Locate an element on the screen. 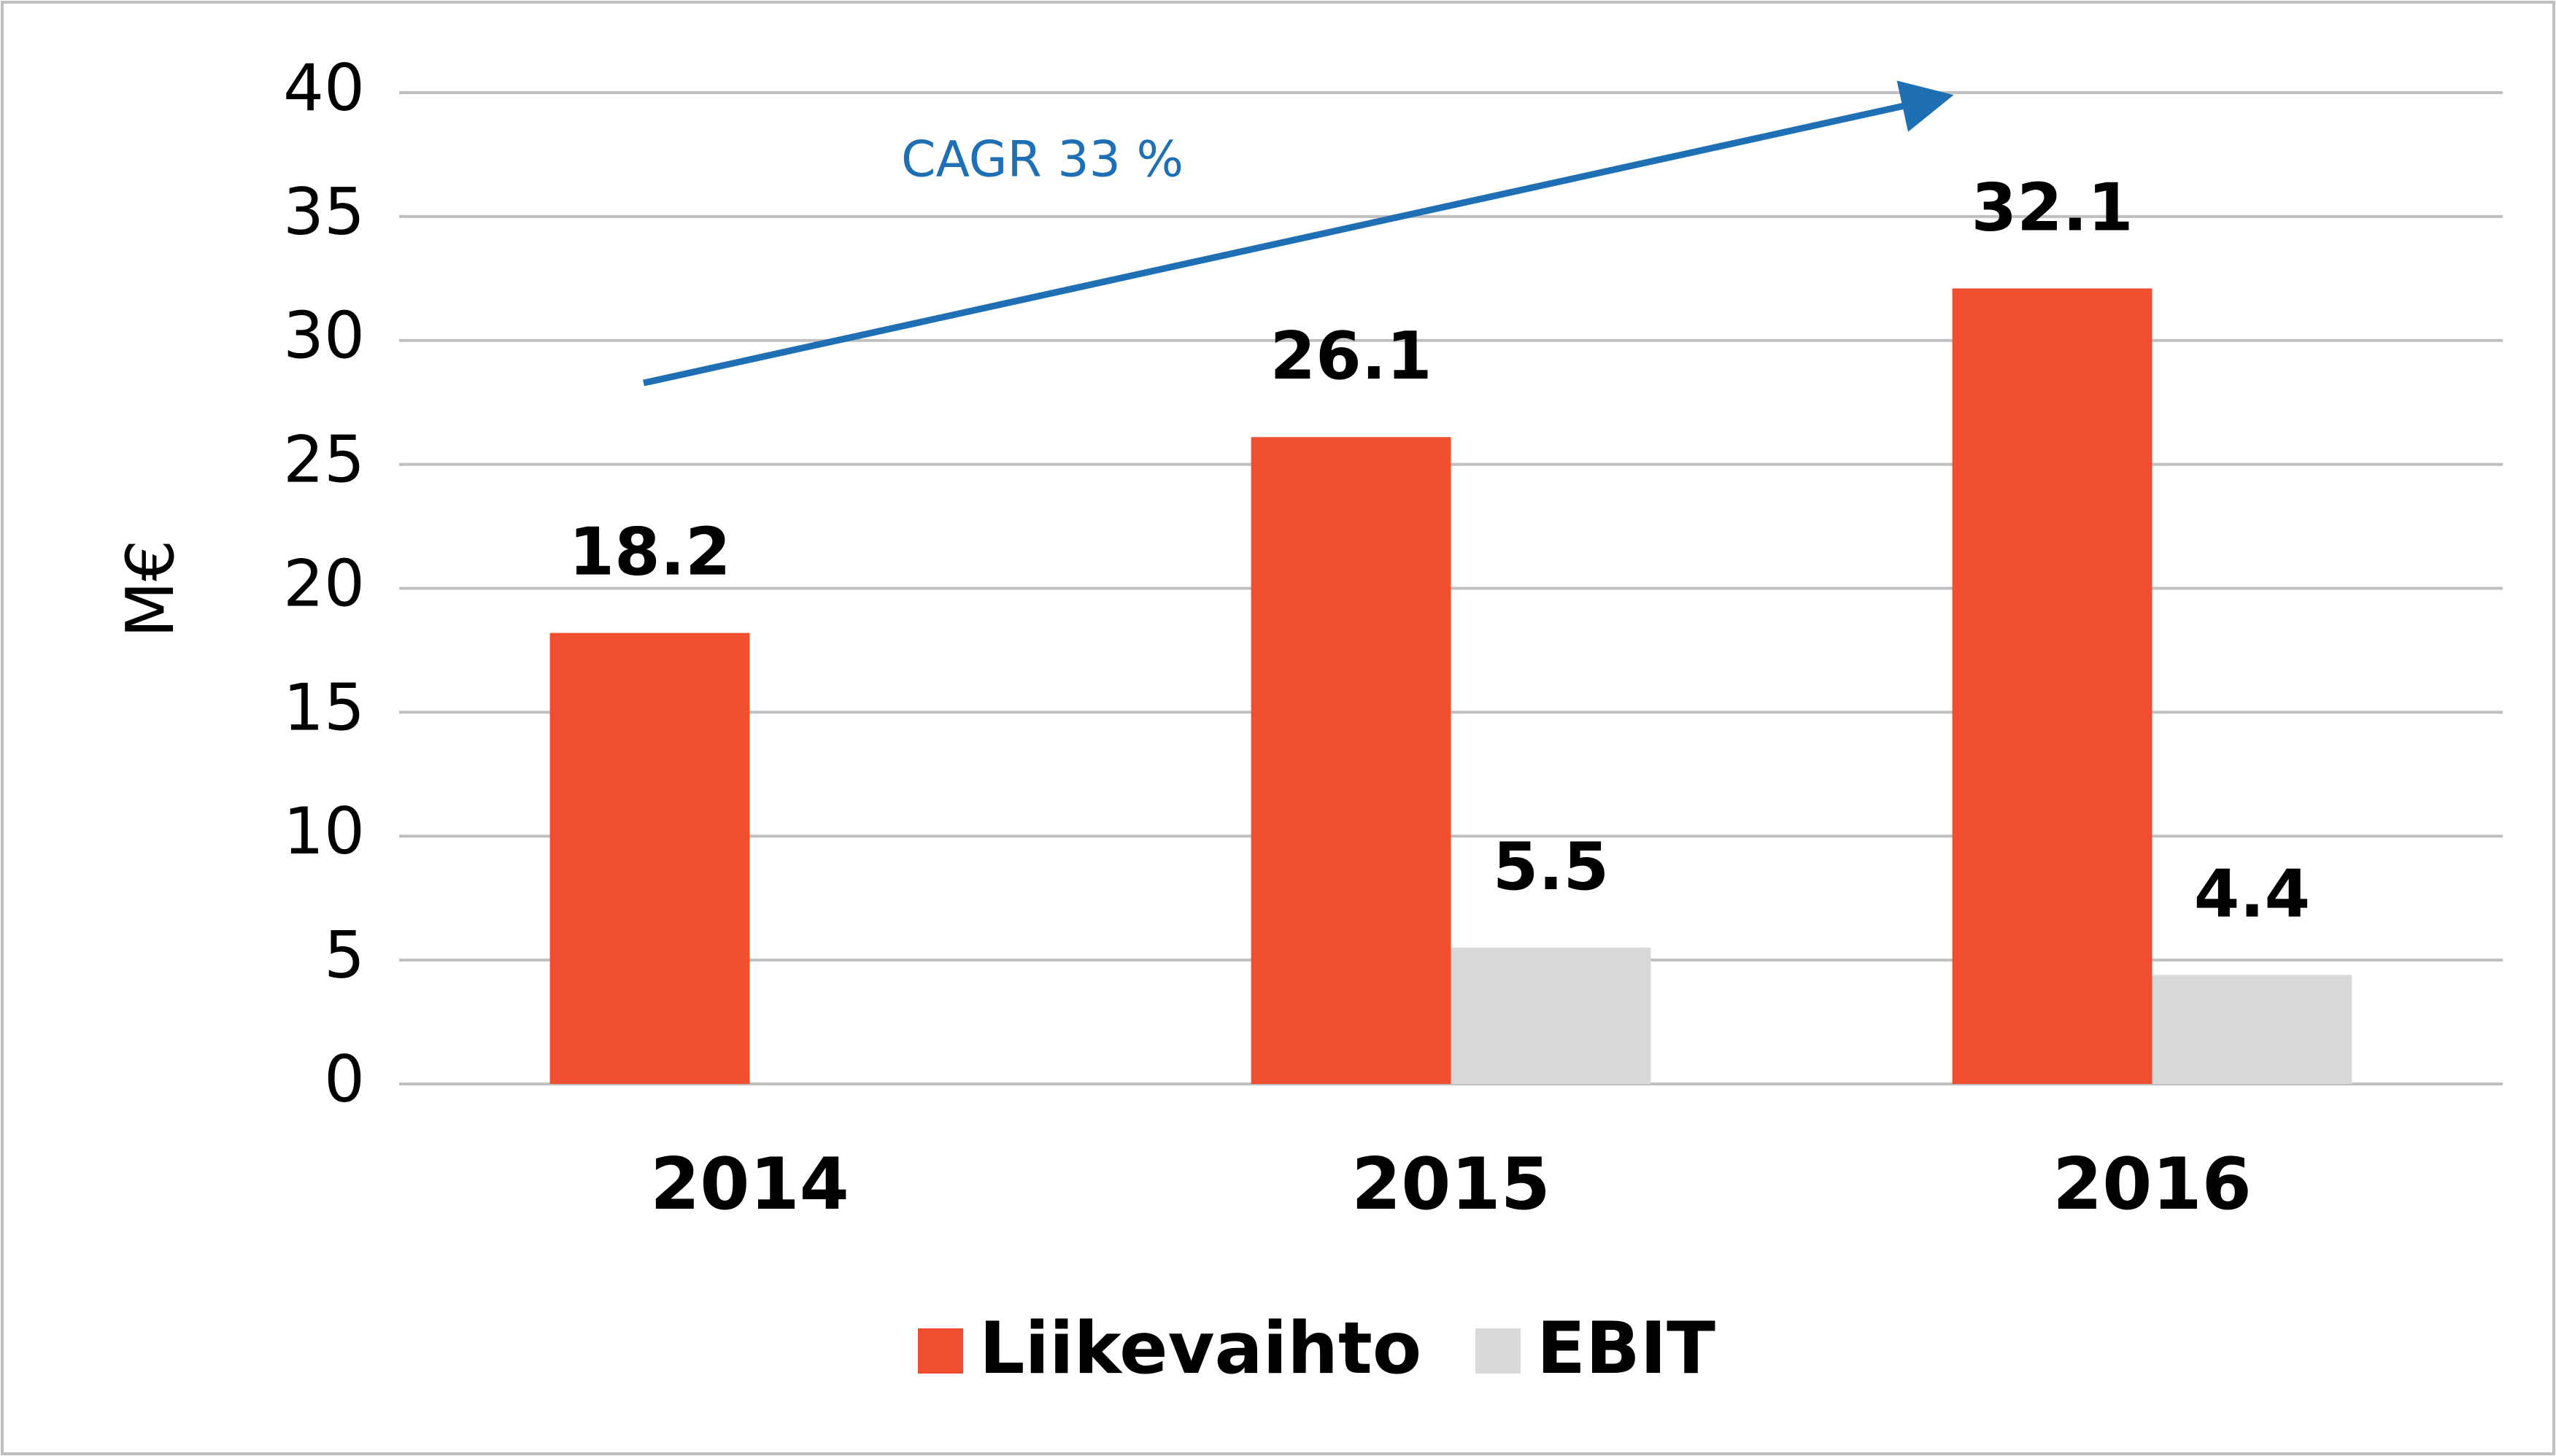 This screenshot has height=1456, width=2556. y-tick-label: 30 is located at coordinates (324, 335).